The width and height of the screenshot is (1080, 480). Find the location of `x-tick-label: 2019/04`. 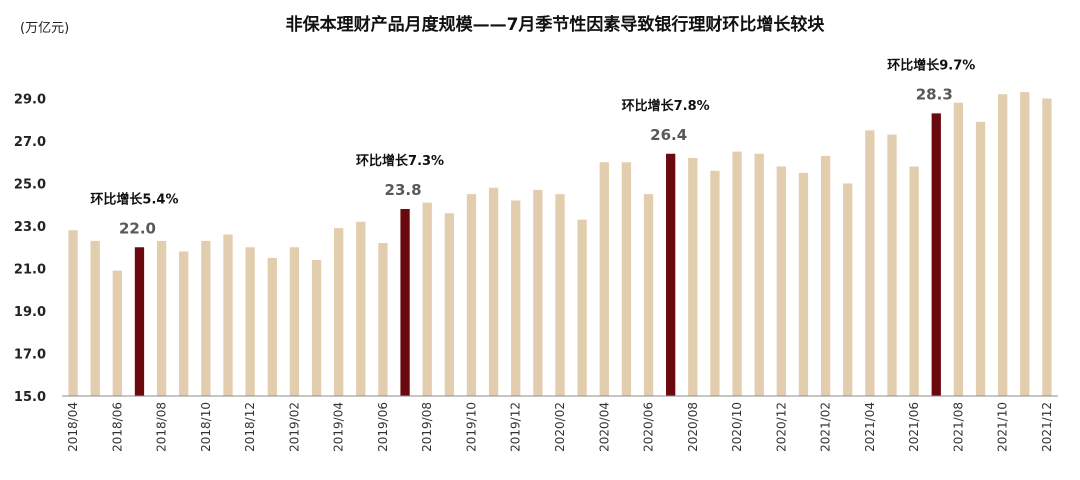

x-tick-label: 2019/04 is located at coordinates (339, 427).